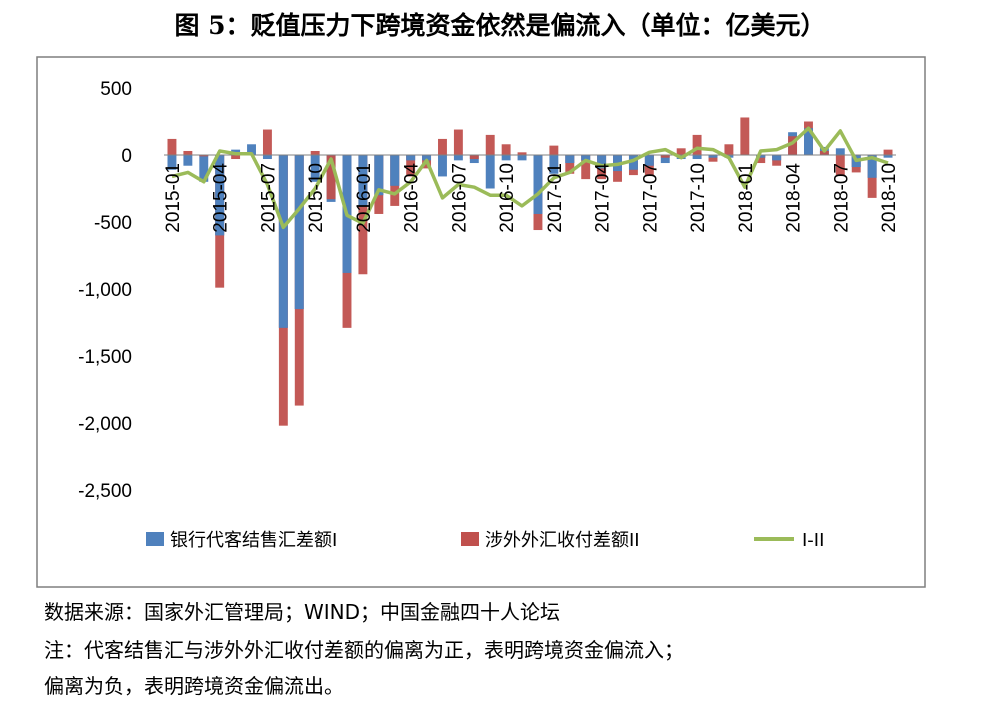 The height and width of the screenshot is (727, 1000). I want to click on x-tick-label: 2016-01, so click(364, 198).